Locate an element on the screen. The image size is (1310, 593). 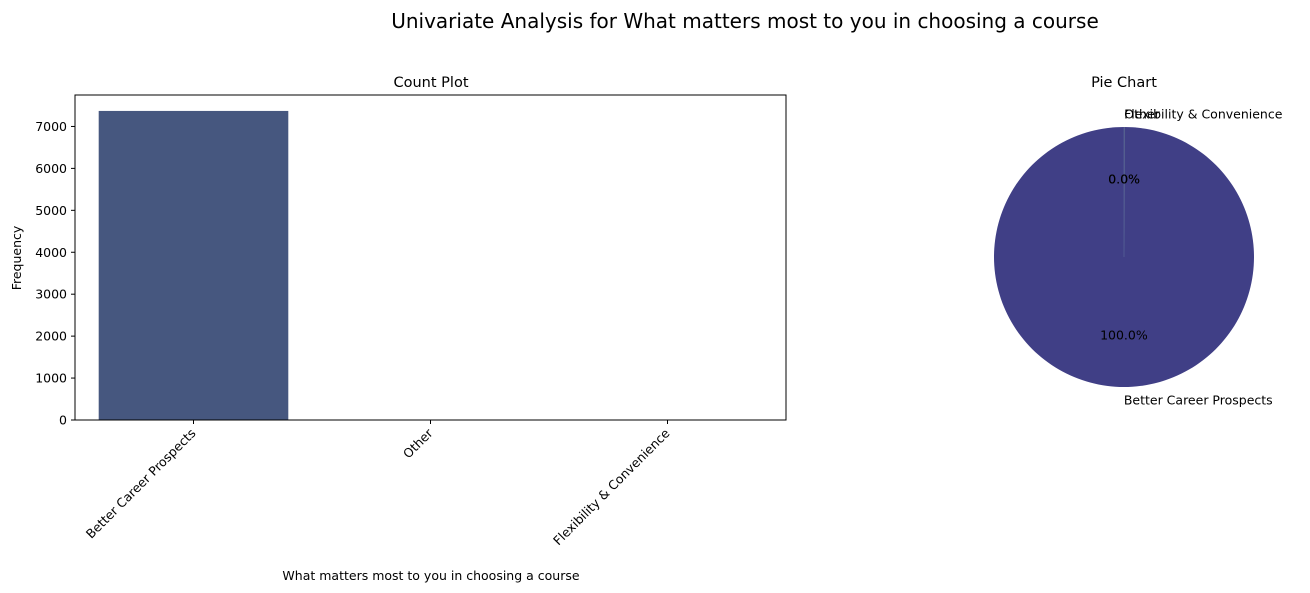
pie-slice-label: Flexibility & Convenience is located at coordinates (1203, 114).